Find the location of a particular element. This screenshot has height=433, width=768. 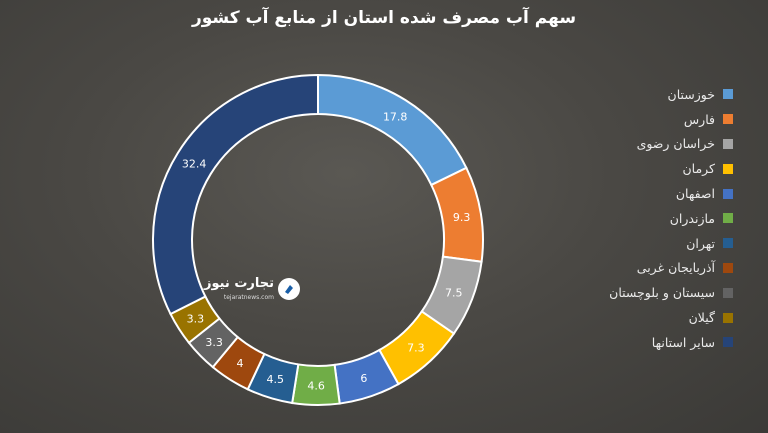

legend-item: اصفهان is located at coordinates (658, 193).